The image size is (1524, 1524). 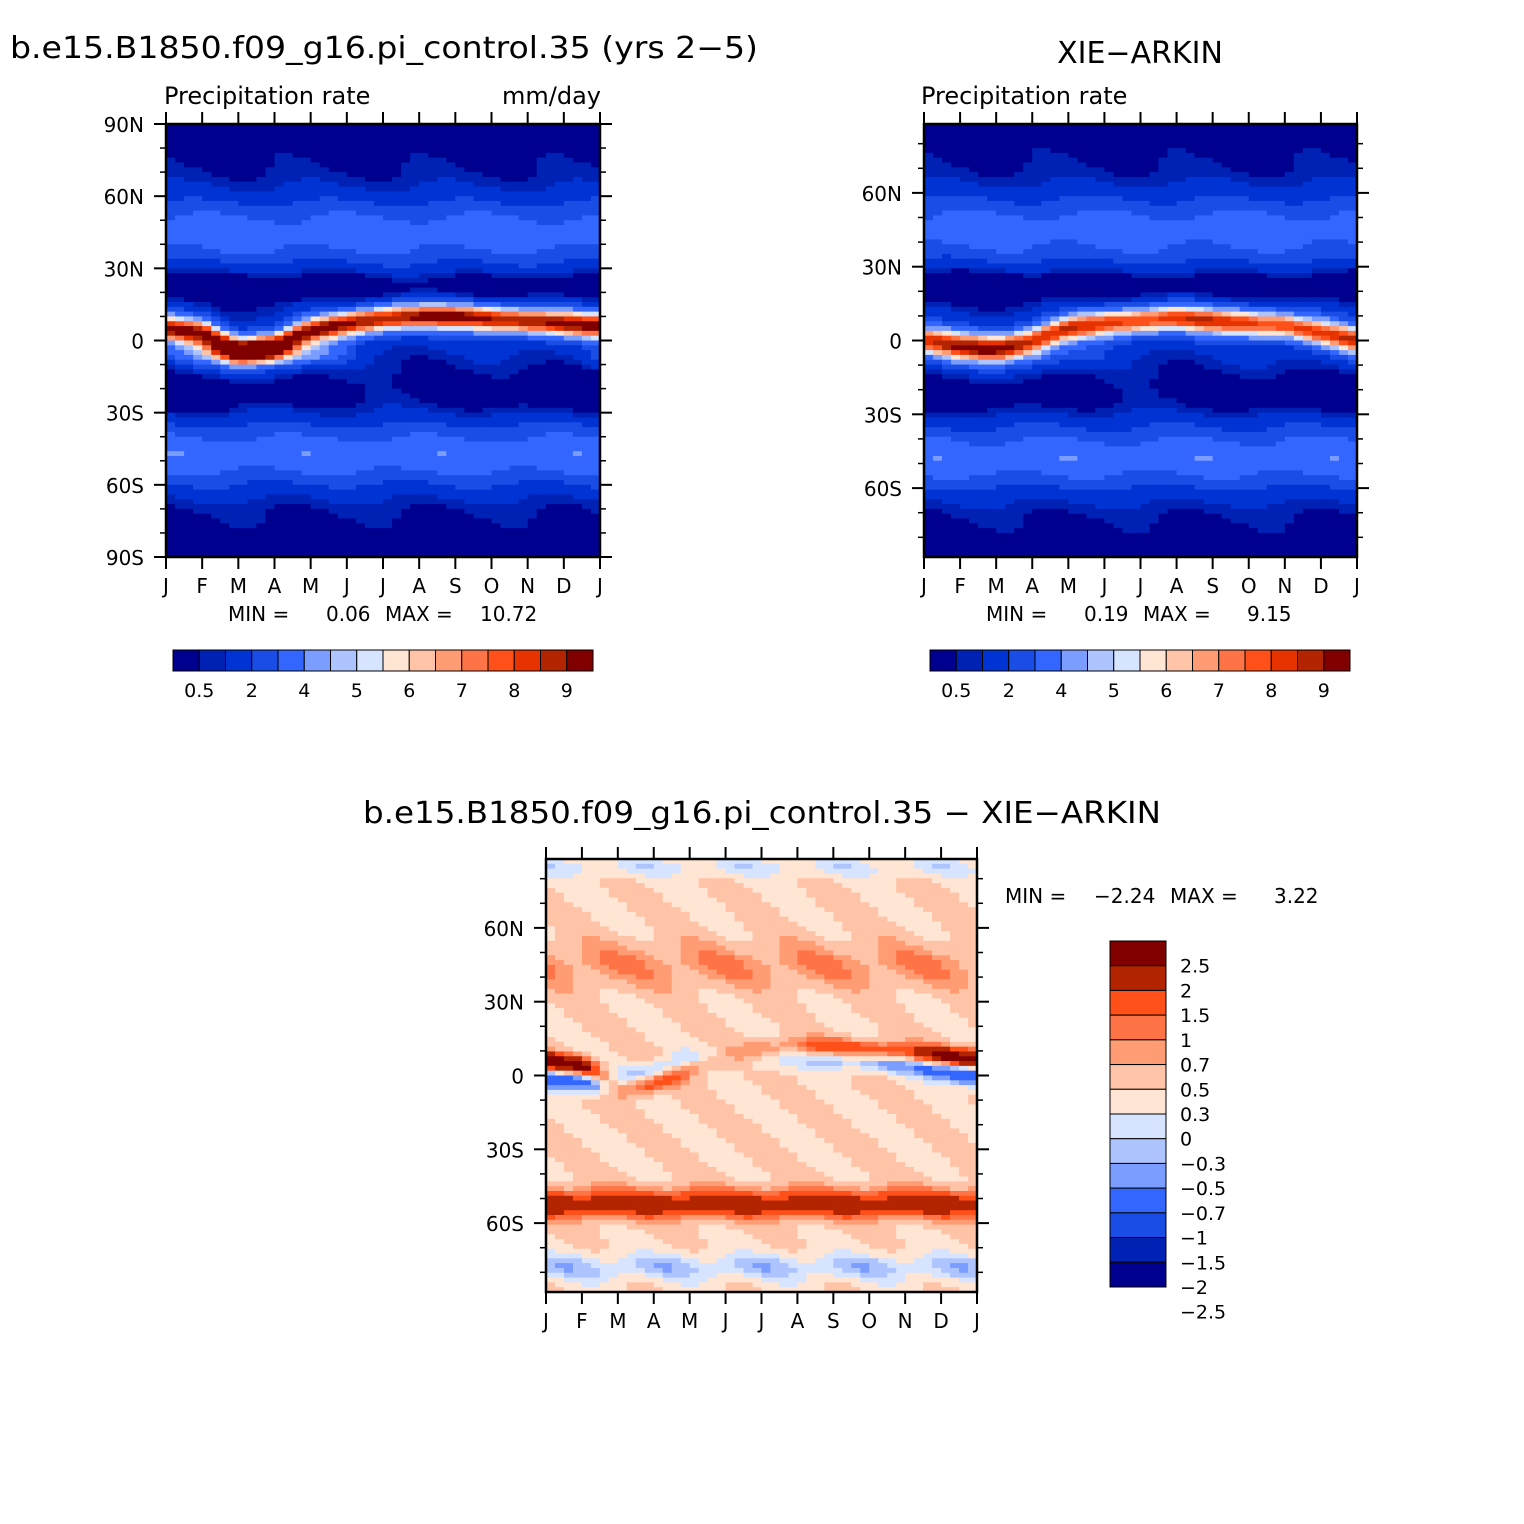 I want to click on panel-model-ytick-label: 90S, so click(x=125, y=558).